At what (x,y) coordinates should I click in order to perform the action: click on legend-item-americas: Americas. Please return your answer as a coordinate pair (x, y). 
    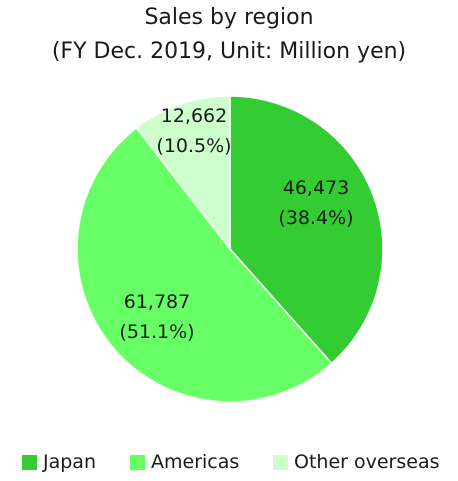
    Looking at the image, I should click on (184, 462).